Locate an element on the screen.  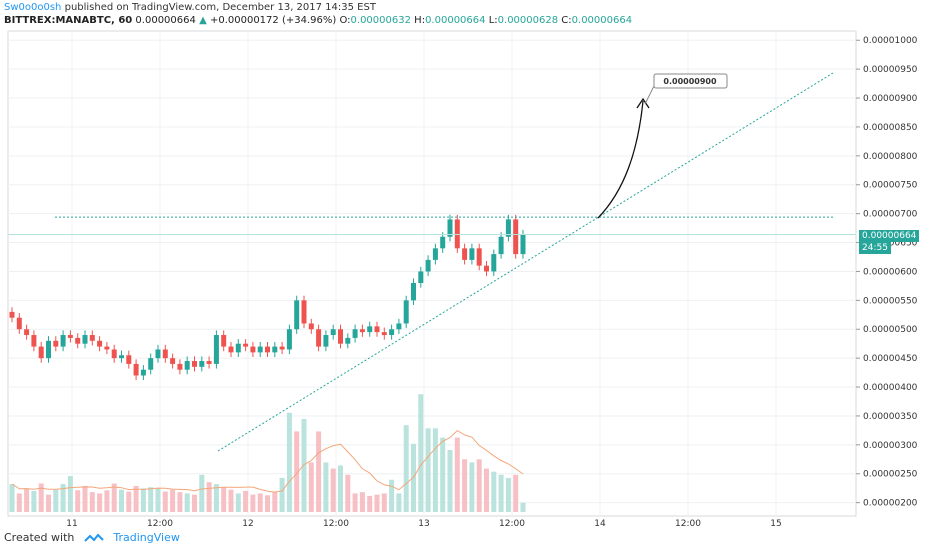
y-tick-label: 0.00000400 is located at coordinates (890, 388).